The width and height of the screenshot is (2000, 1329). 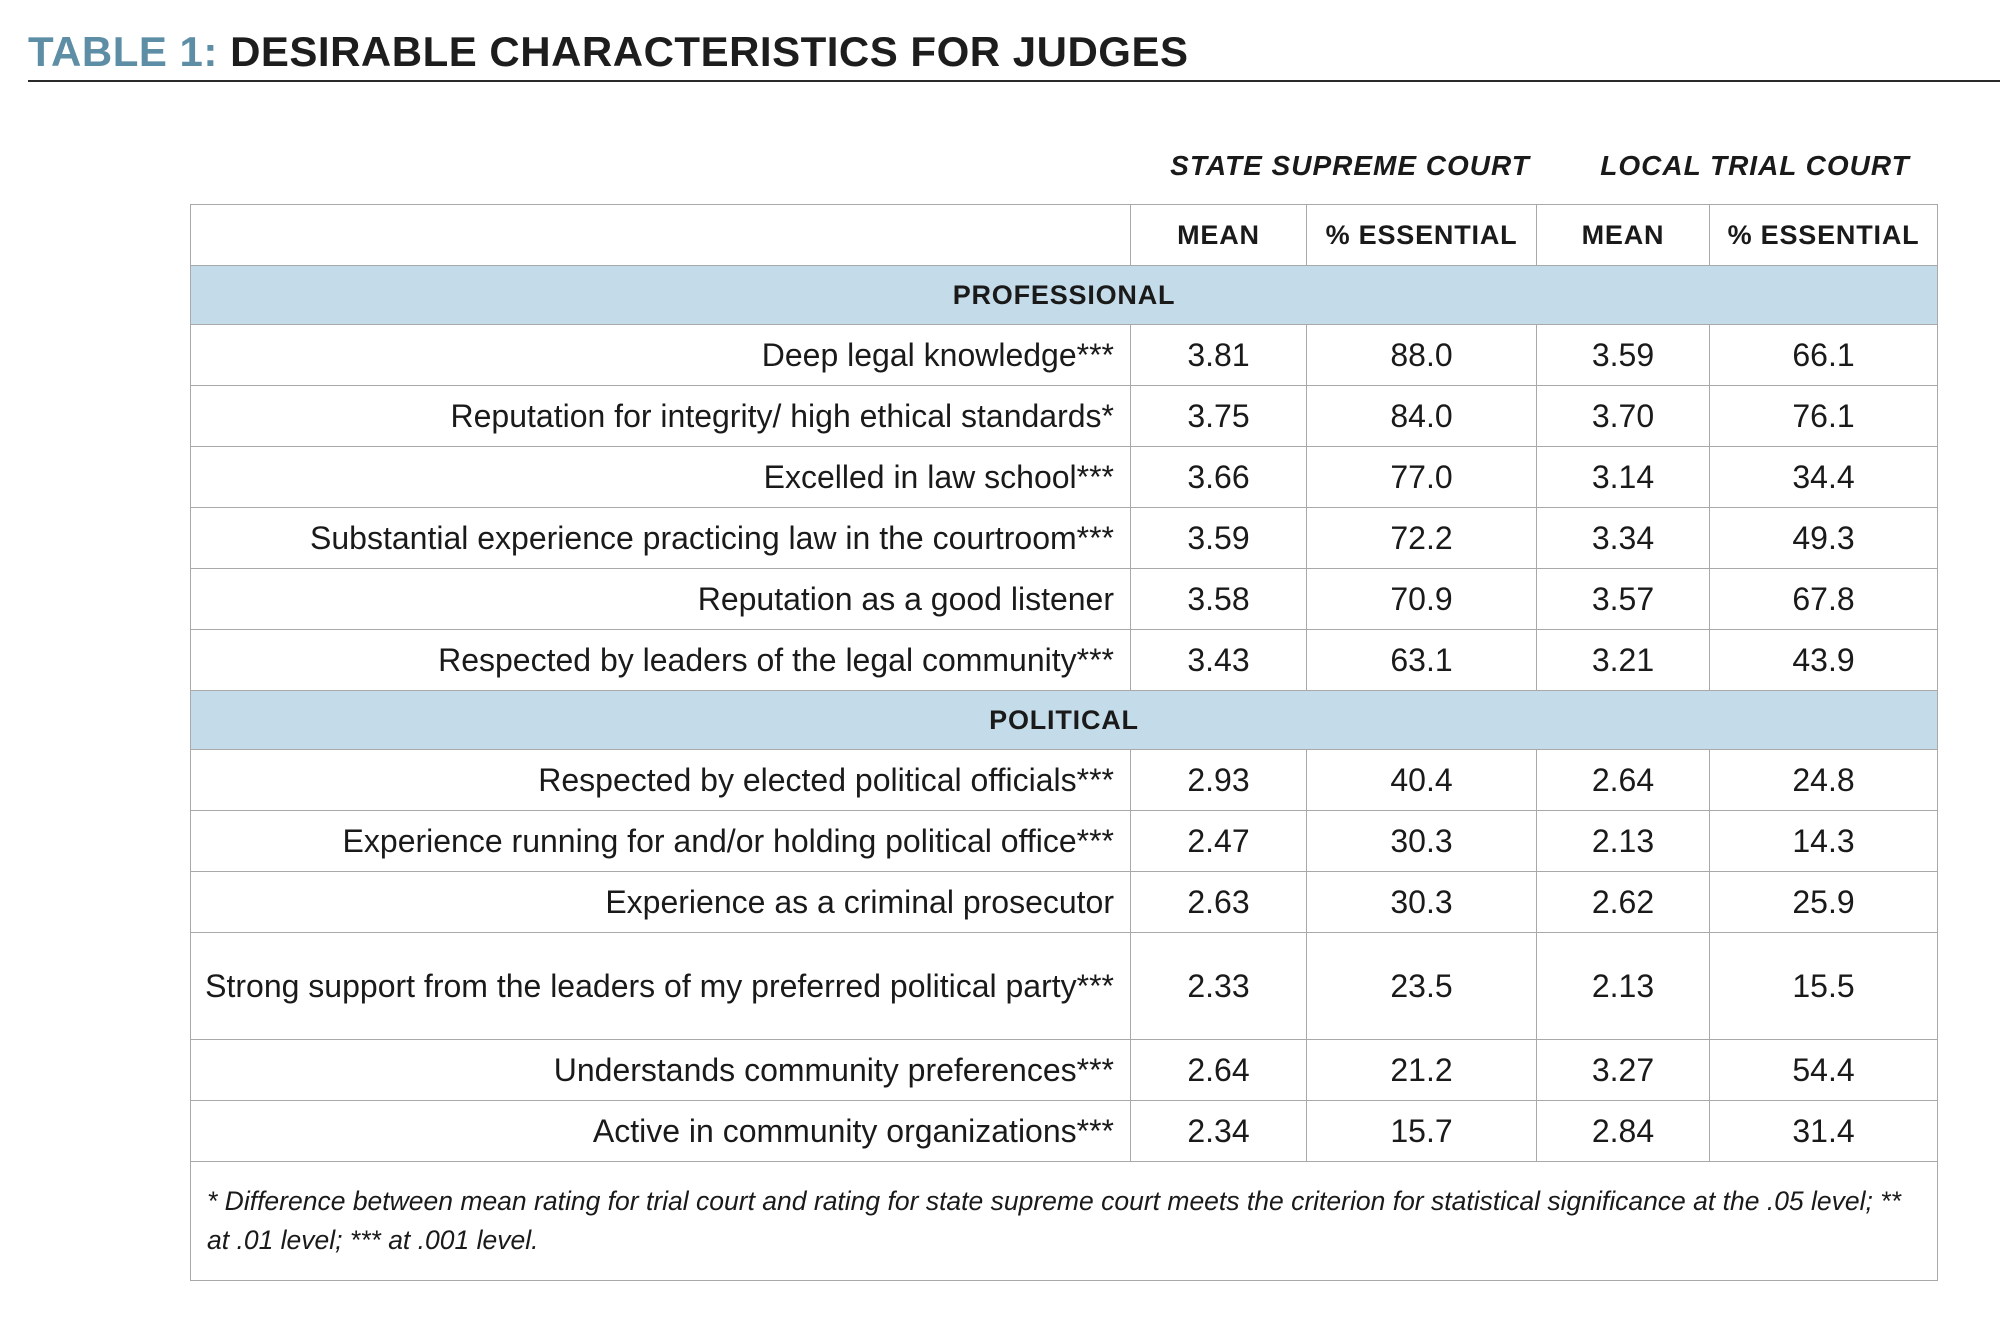 What do you see at coordinates (1623, 416) in the screenshot?
I see `cell-trial-mean: 3.70` at bounding box center [1623, 416].